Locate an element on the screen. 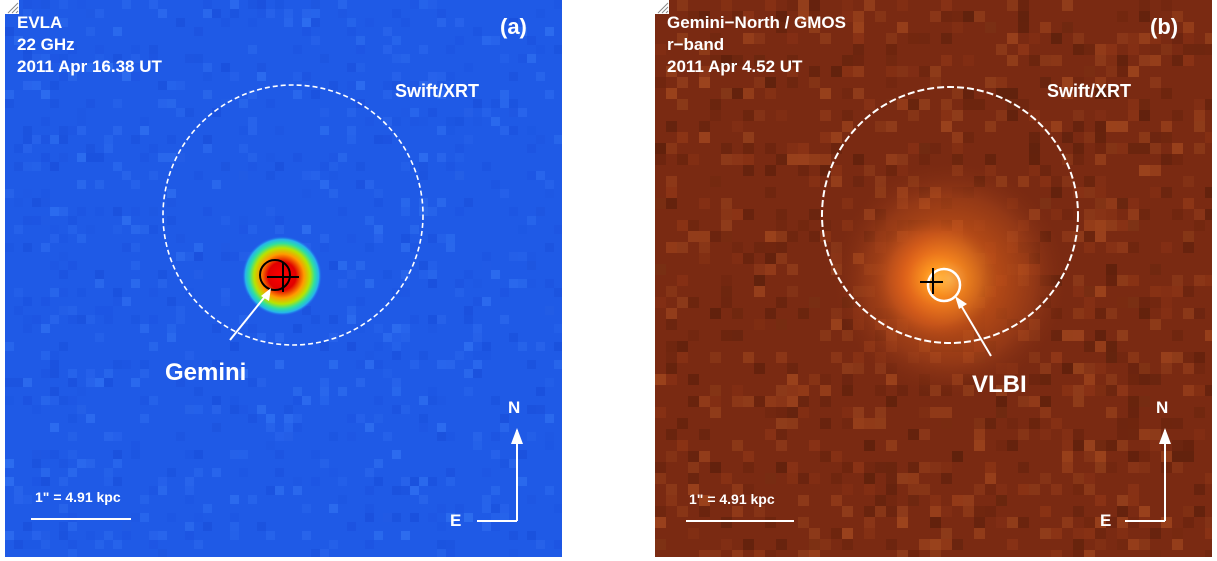 The width and height of the screenshot is (1217, 561). frequency-label: 22 GHz is located at coordinates (46, 44).